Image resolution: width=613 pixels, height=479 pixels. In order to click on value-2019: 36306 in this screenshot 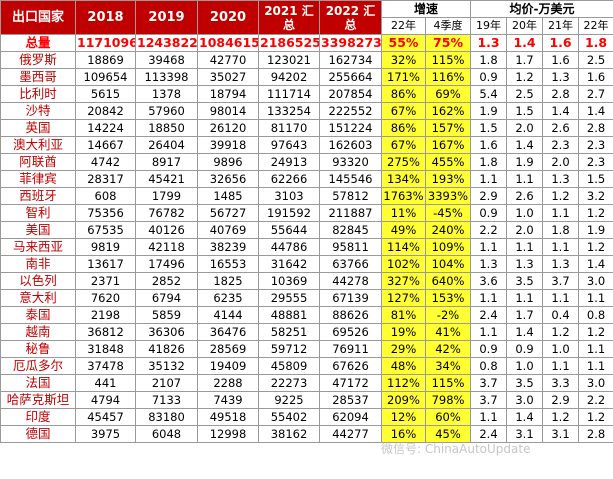, I will do `click(166, 332)`.